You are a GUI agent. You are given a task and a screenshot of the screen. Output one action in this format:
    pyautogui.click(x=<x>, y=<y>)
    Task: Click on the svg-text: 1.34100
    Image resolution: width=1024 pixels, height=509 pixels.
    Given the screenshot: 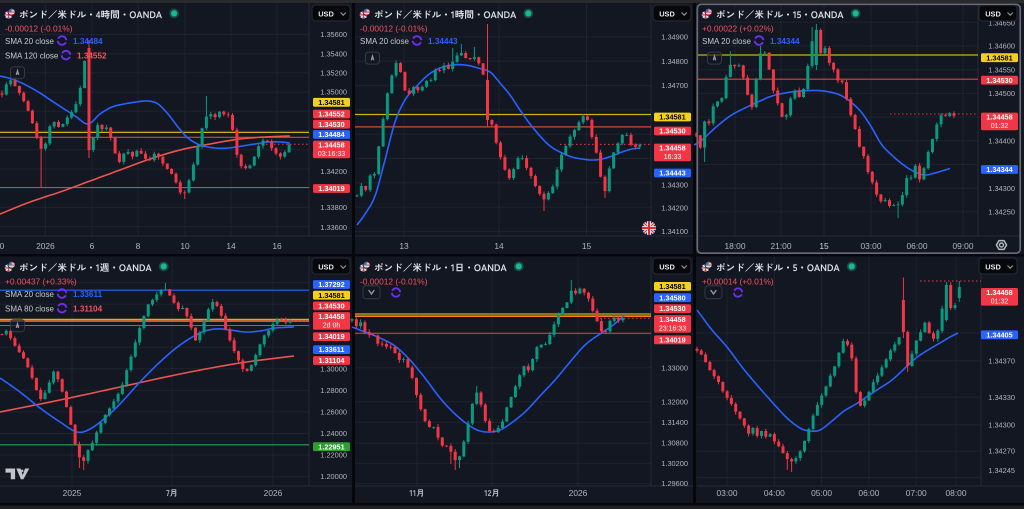 What is the action you would take?
    pyautogui.click(x=674, y=231)
    